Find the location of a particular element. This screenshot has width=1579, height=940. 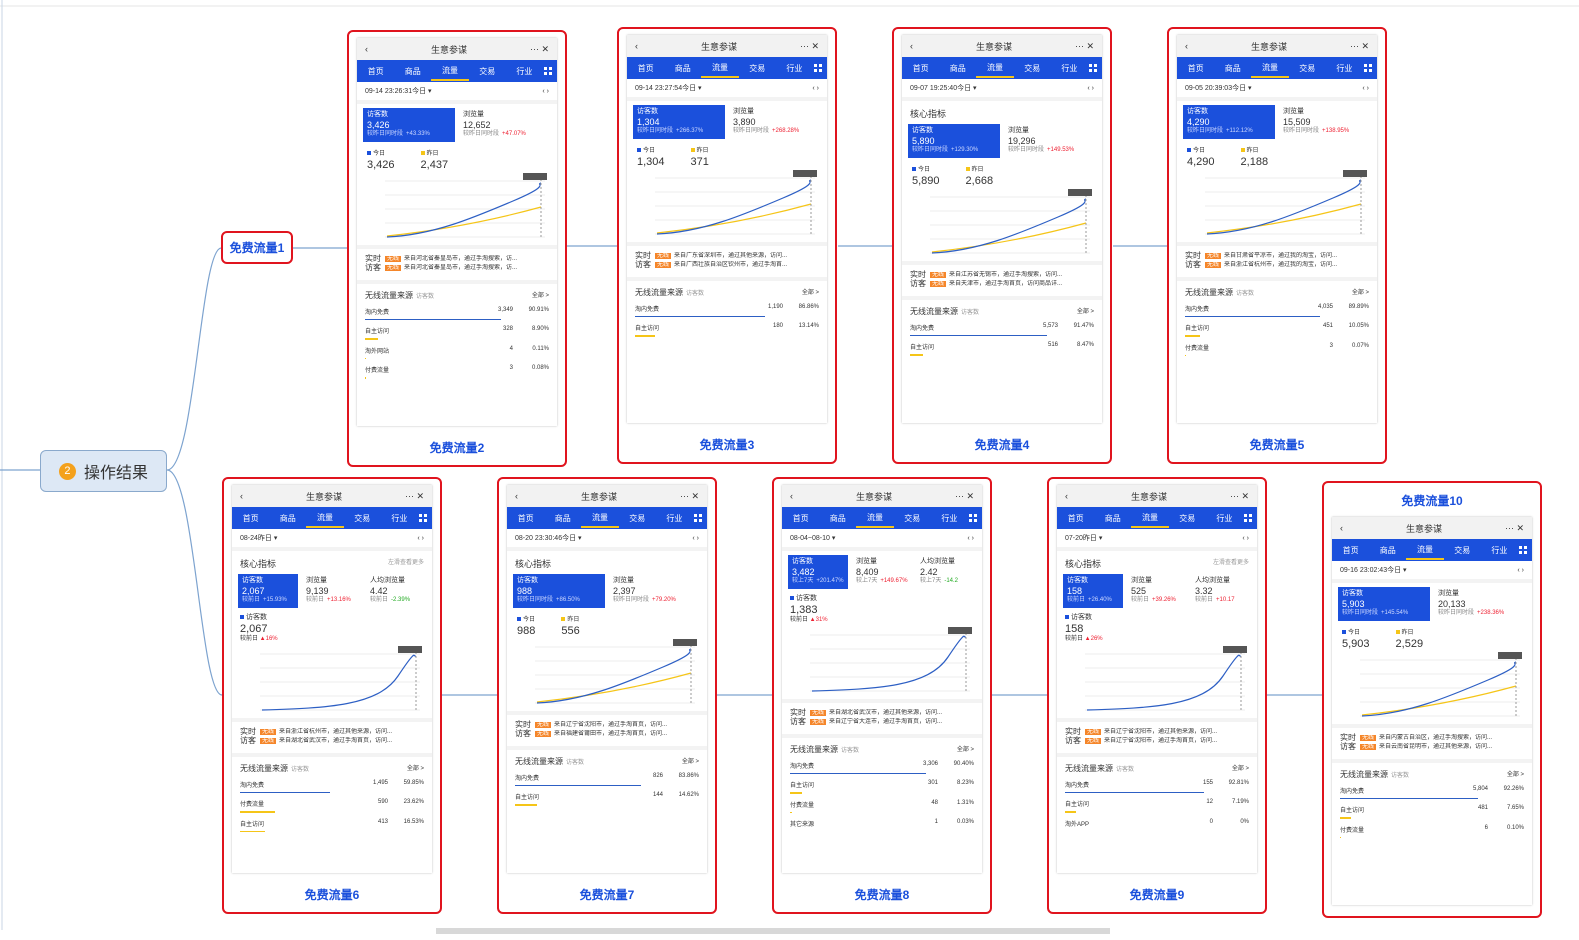

yesterday-line is located at coordinates (464, 221).